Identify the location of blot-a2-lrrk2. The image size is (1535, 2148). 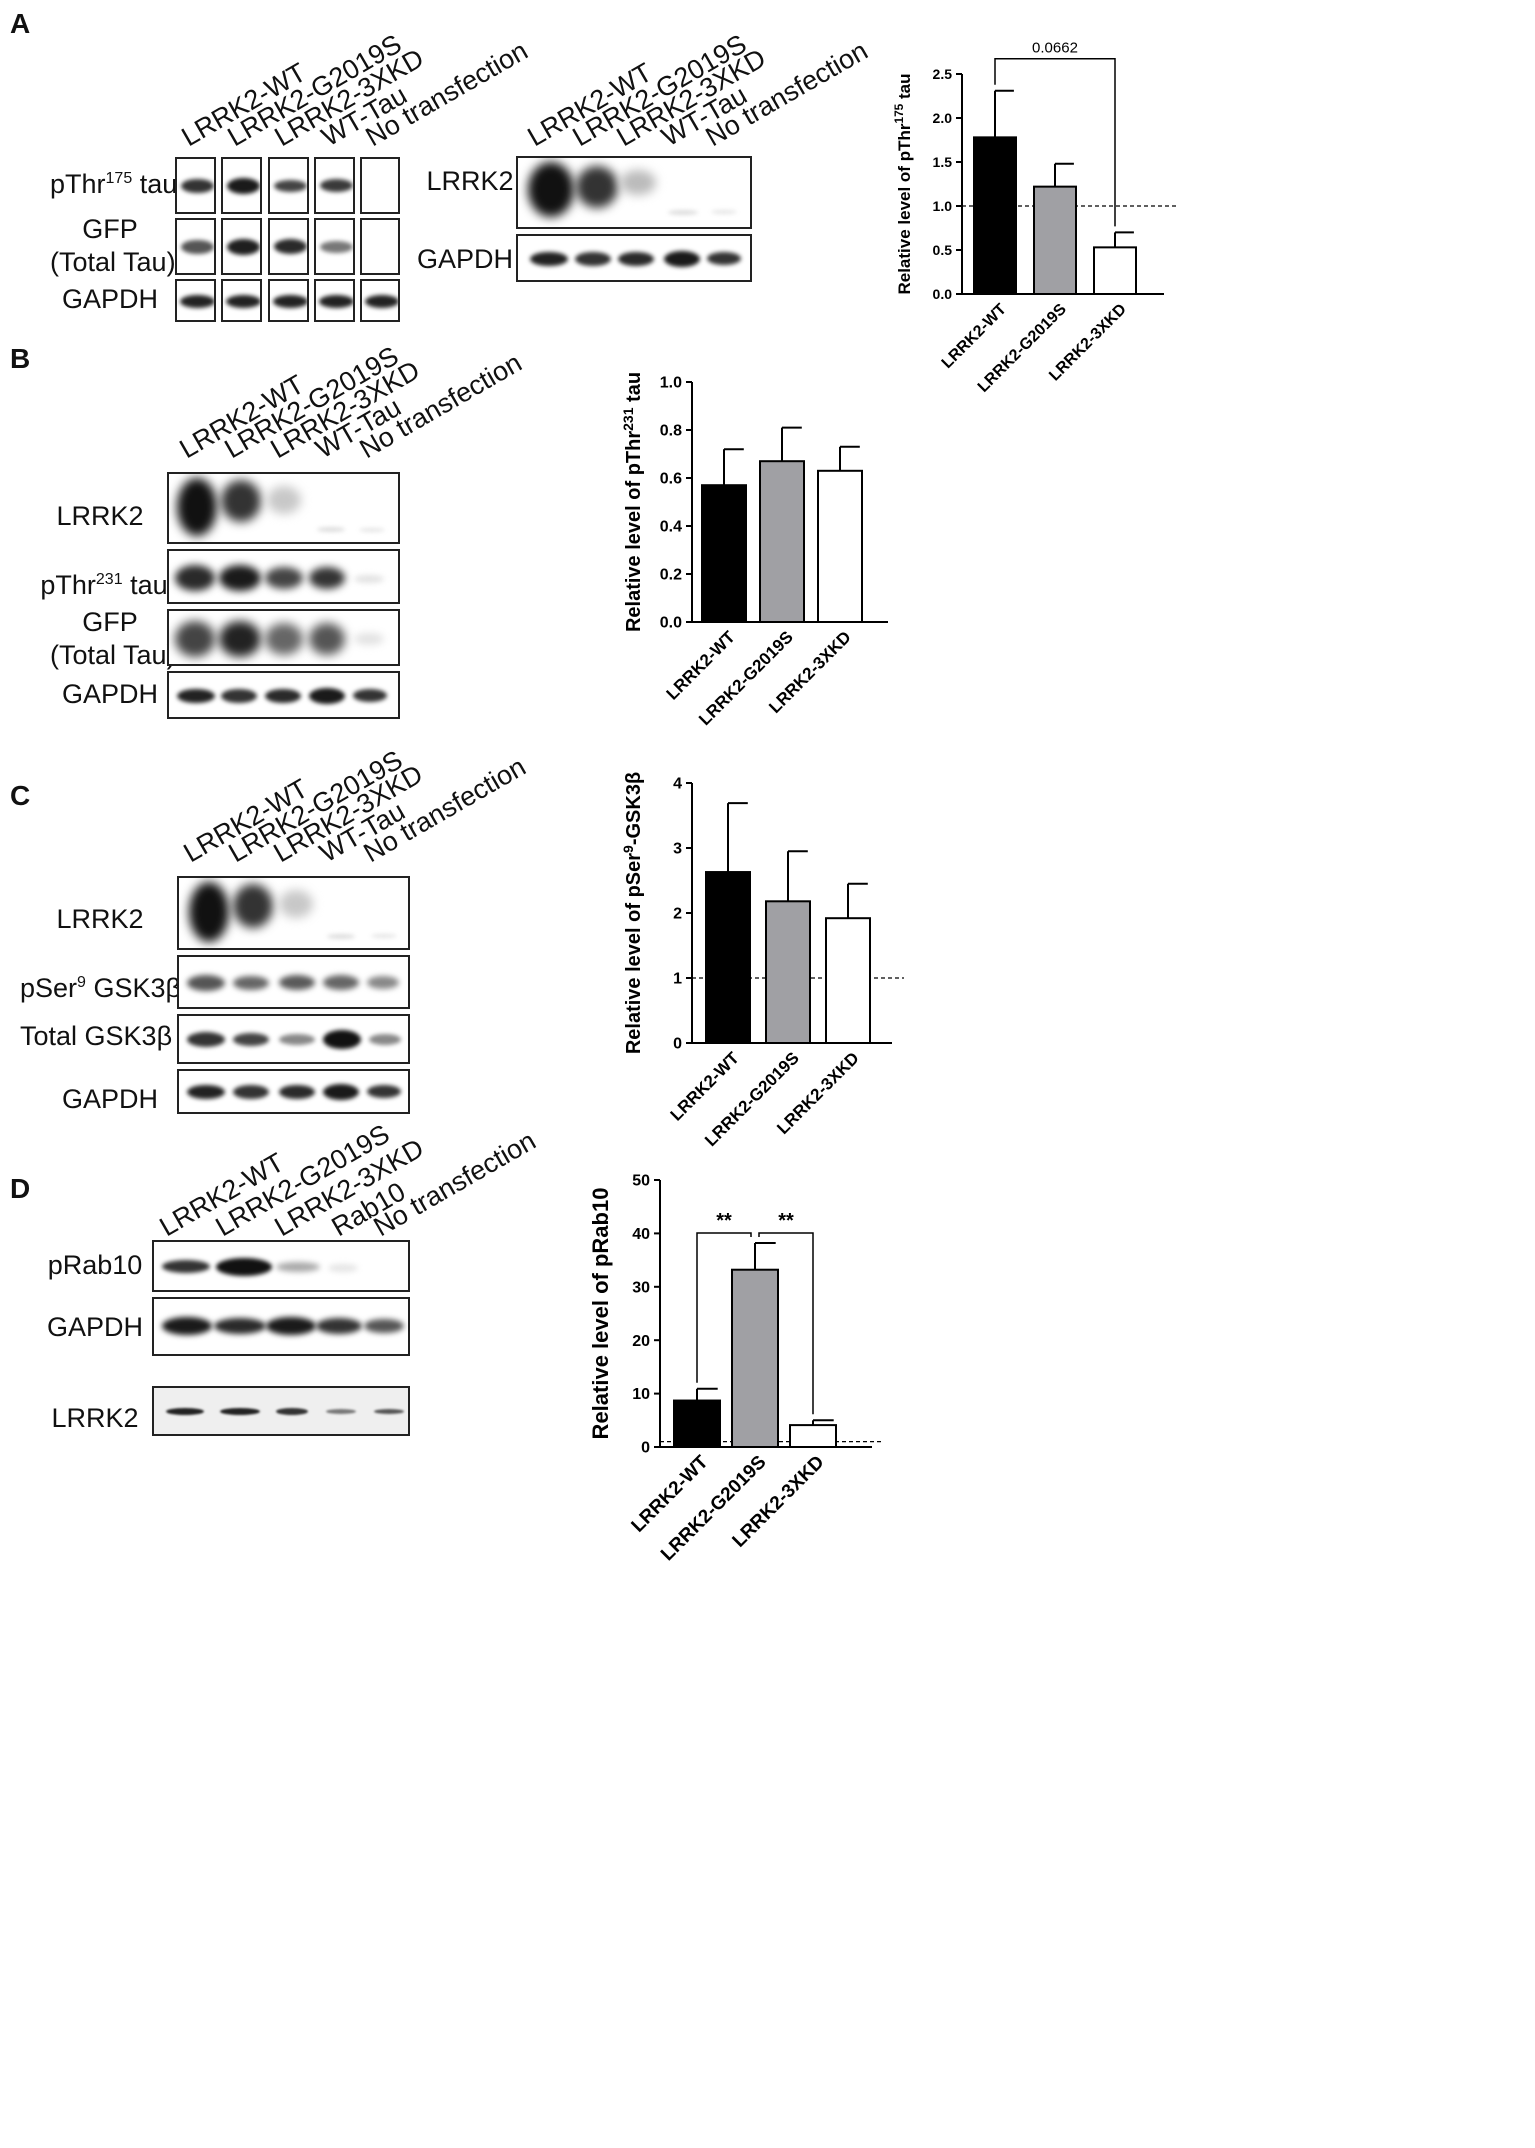
(634, 192).